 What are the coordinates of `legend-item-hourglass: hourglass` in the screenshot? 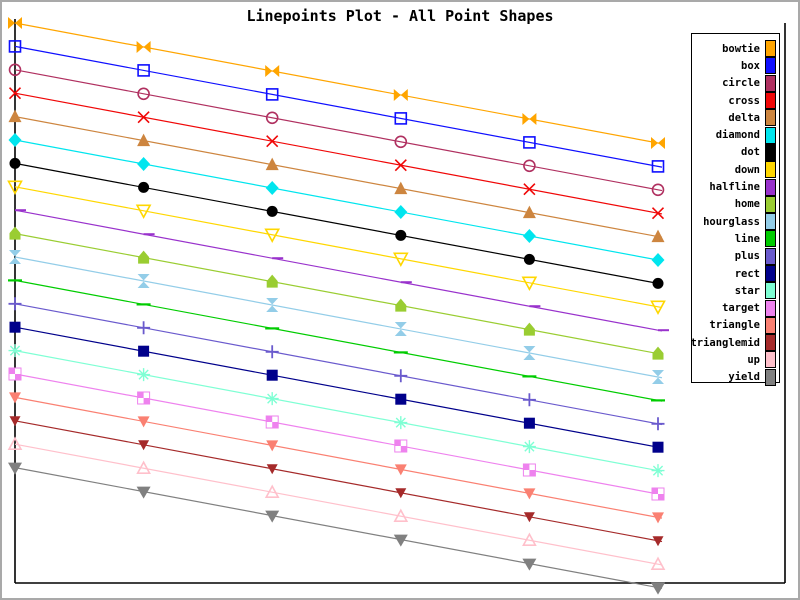 It's located at (735, 222).